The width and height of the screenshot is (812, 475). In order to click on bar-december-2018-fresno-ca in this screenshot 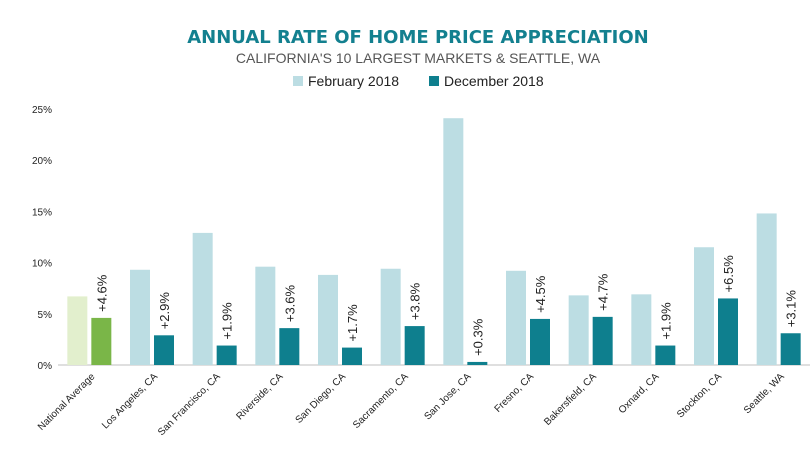, I will do `click(540, 341)`.